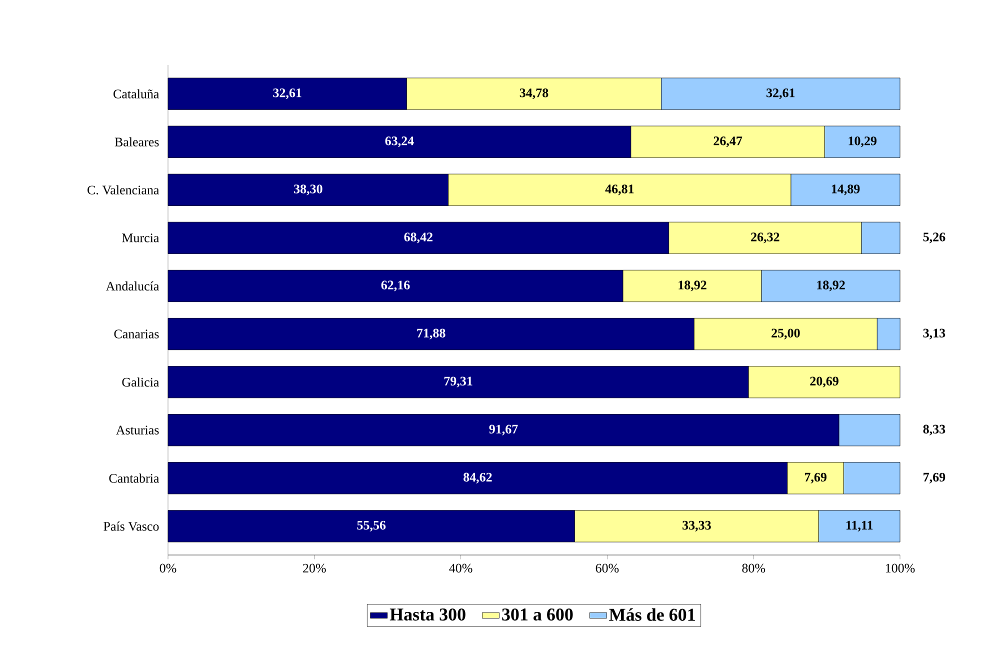  I want to click on data-label: 10,29, so click(862, 142).